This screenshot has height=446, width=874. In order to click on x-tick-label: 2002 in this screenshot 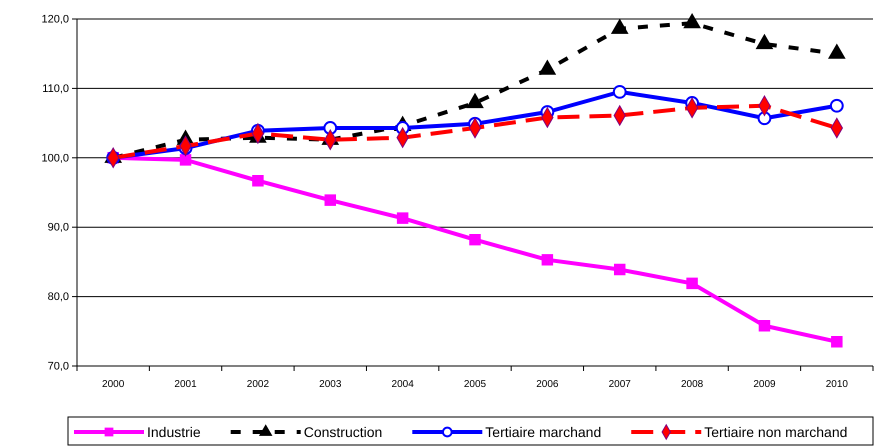, I will do `click(258, 384)`.